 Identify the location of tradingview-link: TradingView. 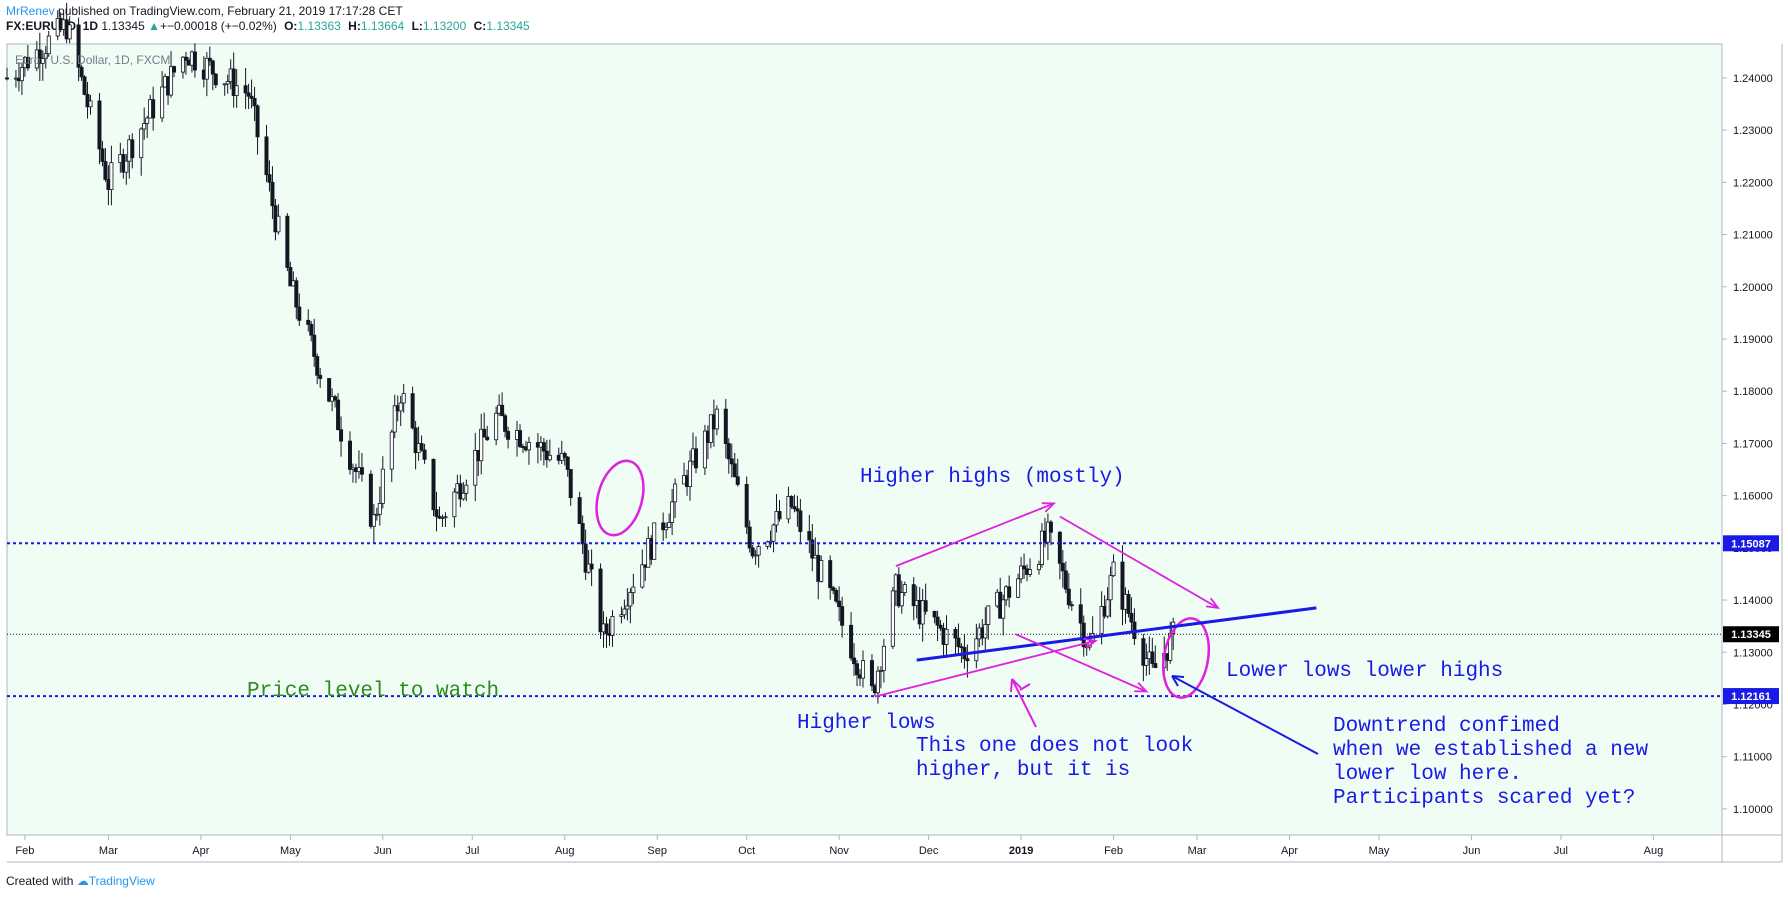
(121, 881).